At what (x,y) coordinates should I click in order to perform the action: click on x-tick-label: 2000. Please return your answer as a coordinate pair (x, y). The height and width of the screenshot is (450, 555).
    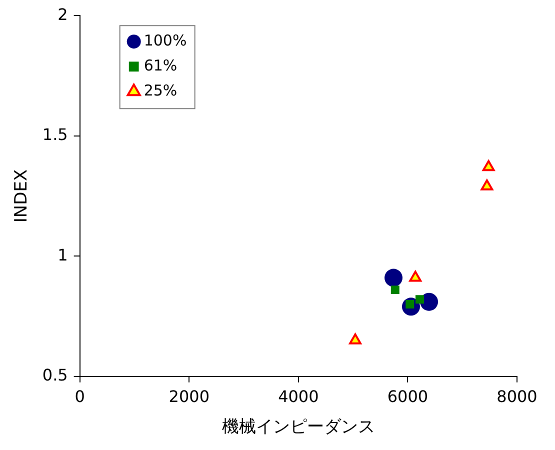
    Looking at the image, I should click on (189, 396).